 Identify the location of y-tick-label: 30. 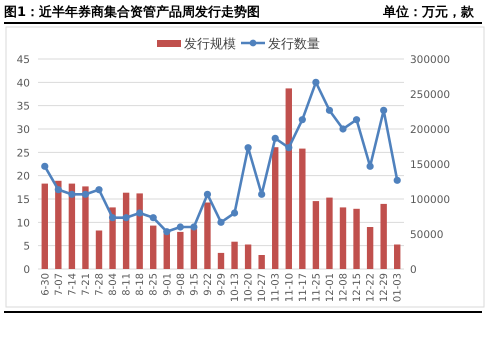
(23, 130).